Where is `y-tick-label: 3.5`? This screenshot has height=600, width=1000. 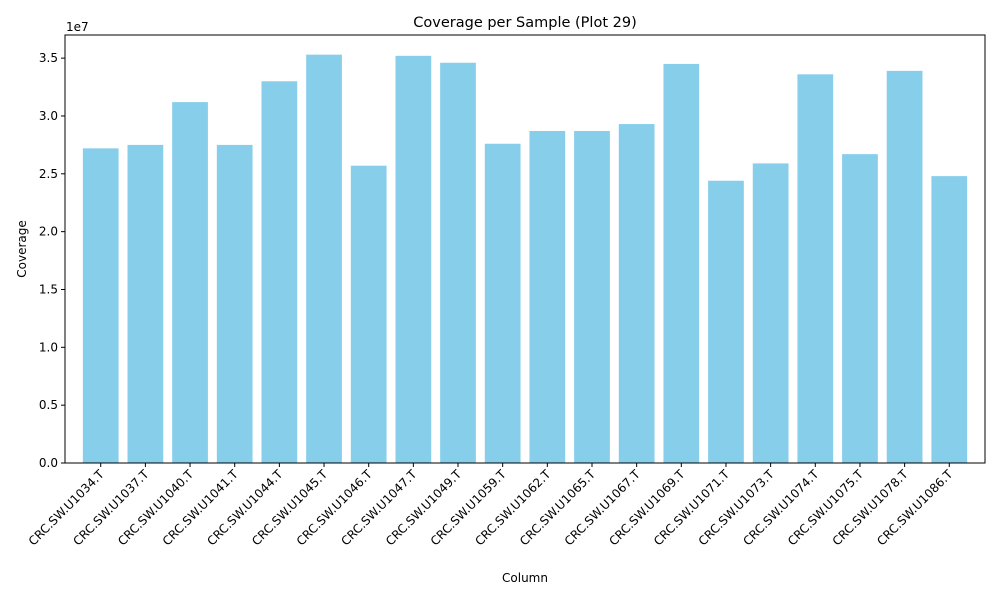 y-tick-label: 3.5 is located at coordinates (48, 58).